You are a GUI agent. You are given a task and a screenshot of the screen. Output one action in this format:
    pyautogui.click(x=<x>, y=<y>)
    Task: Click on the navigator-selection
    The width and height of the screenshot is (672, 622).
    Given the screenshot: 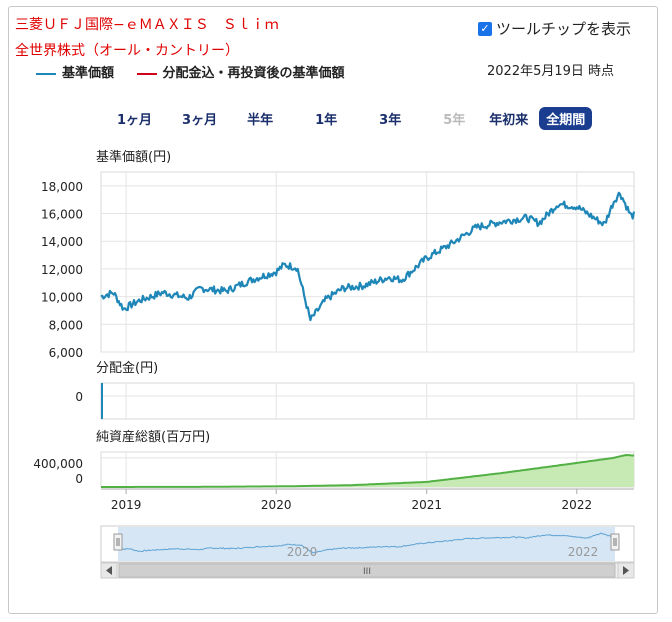 What is the action you would take?
    pyautogui.click(x=366, y=544)
    